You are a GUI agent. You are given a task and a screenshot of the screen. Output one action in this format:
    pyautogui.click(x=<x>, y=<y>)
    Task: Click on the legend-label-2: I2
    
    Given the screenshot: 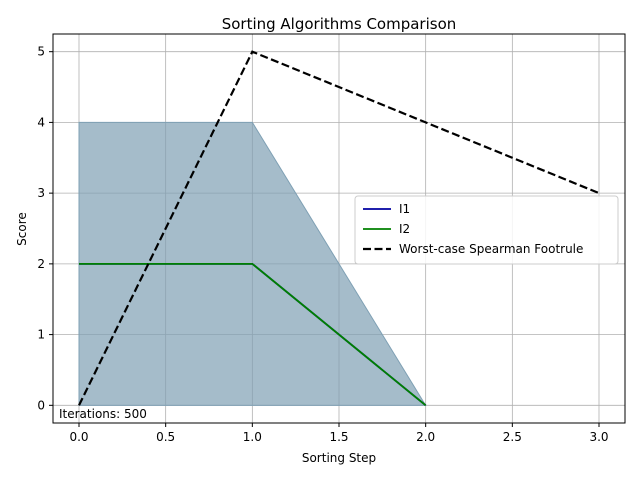 What is the action you would take?
    pyautogui.click(x=404, y=229)
    